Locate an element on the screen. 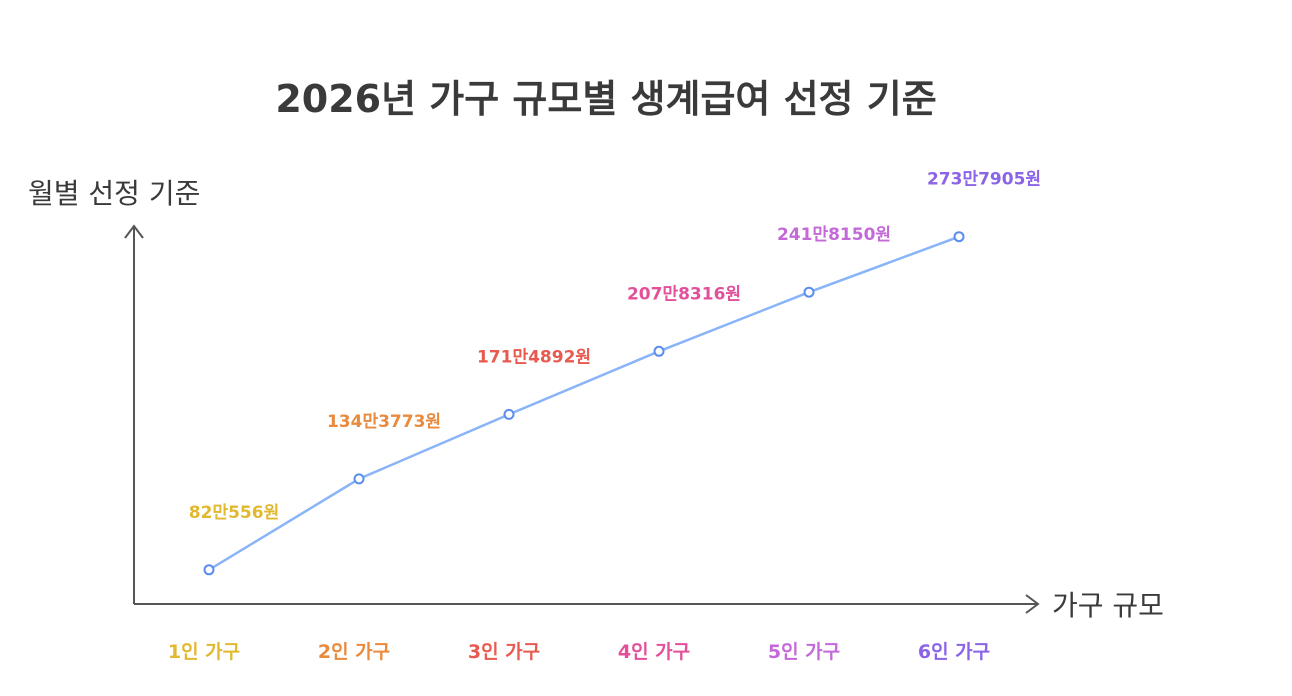 Image resolution: width=1292 pixels, height=696 pixels. y-axis-arrowhead is located at coordinates (134, 231).